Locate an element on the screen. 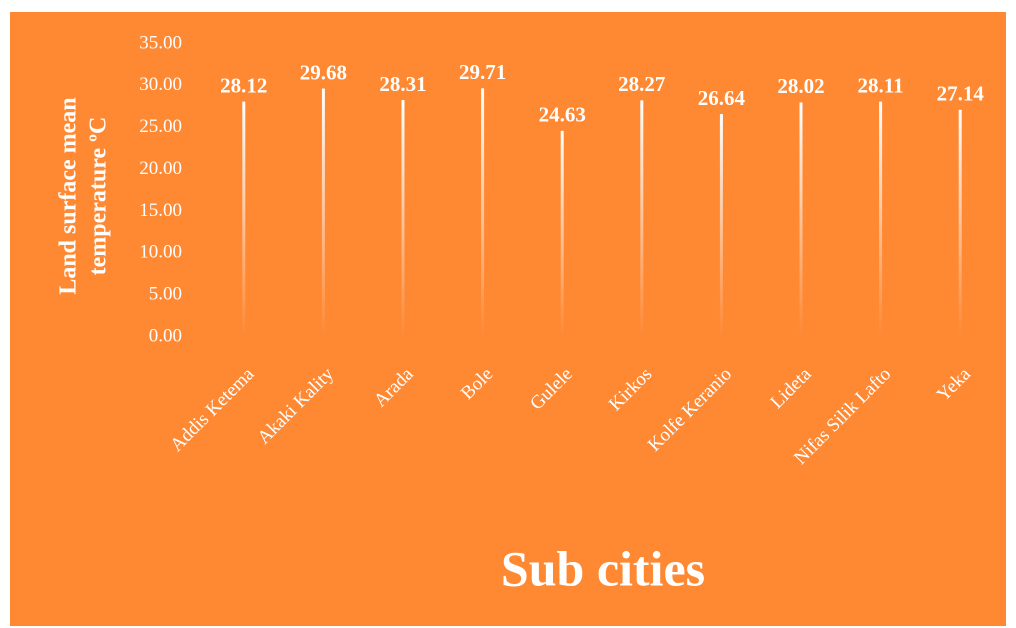 Image resolution: width=1016 pixels, height=628 pixels. y-tick-label: 25.00 is located at coordinates (160, 126).